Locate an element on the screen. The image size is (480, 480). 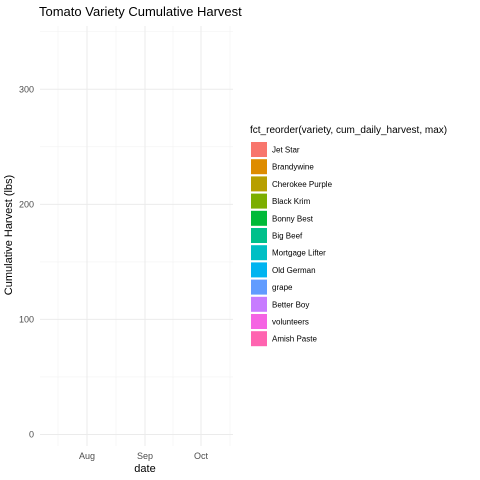
legend-label: Big Beef is located at coordinates (287, 236).